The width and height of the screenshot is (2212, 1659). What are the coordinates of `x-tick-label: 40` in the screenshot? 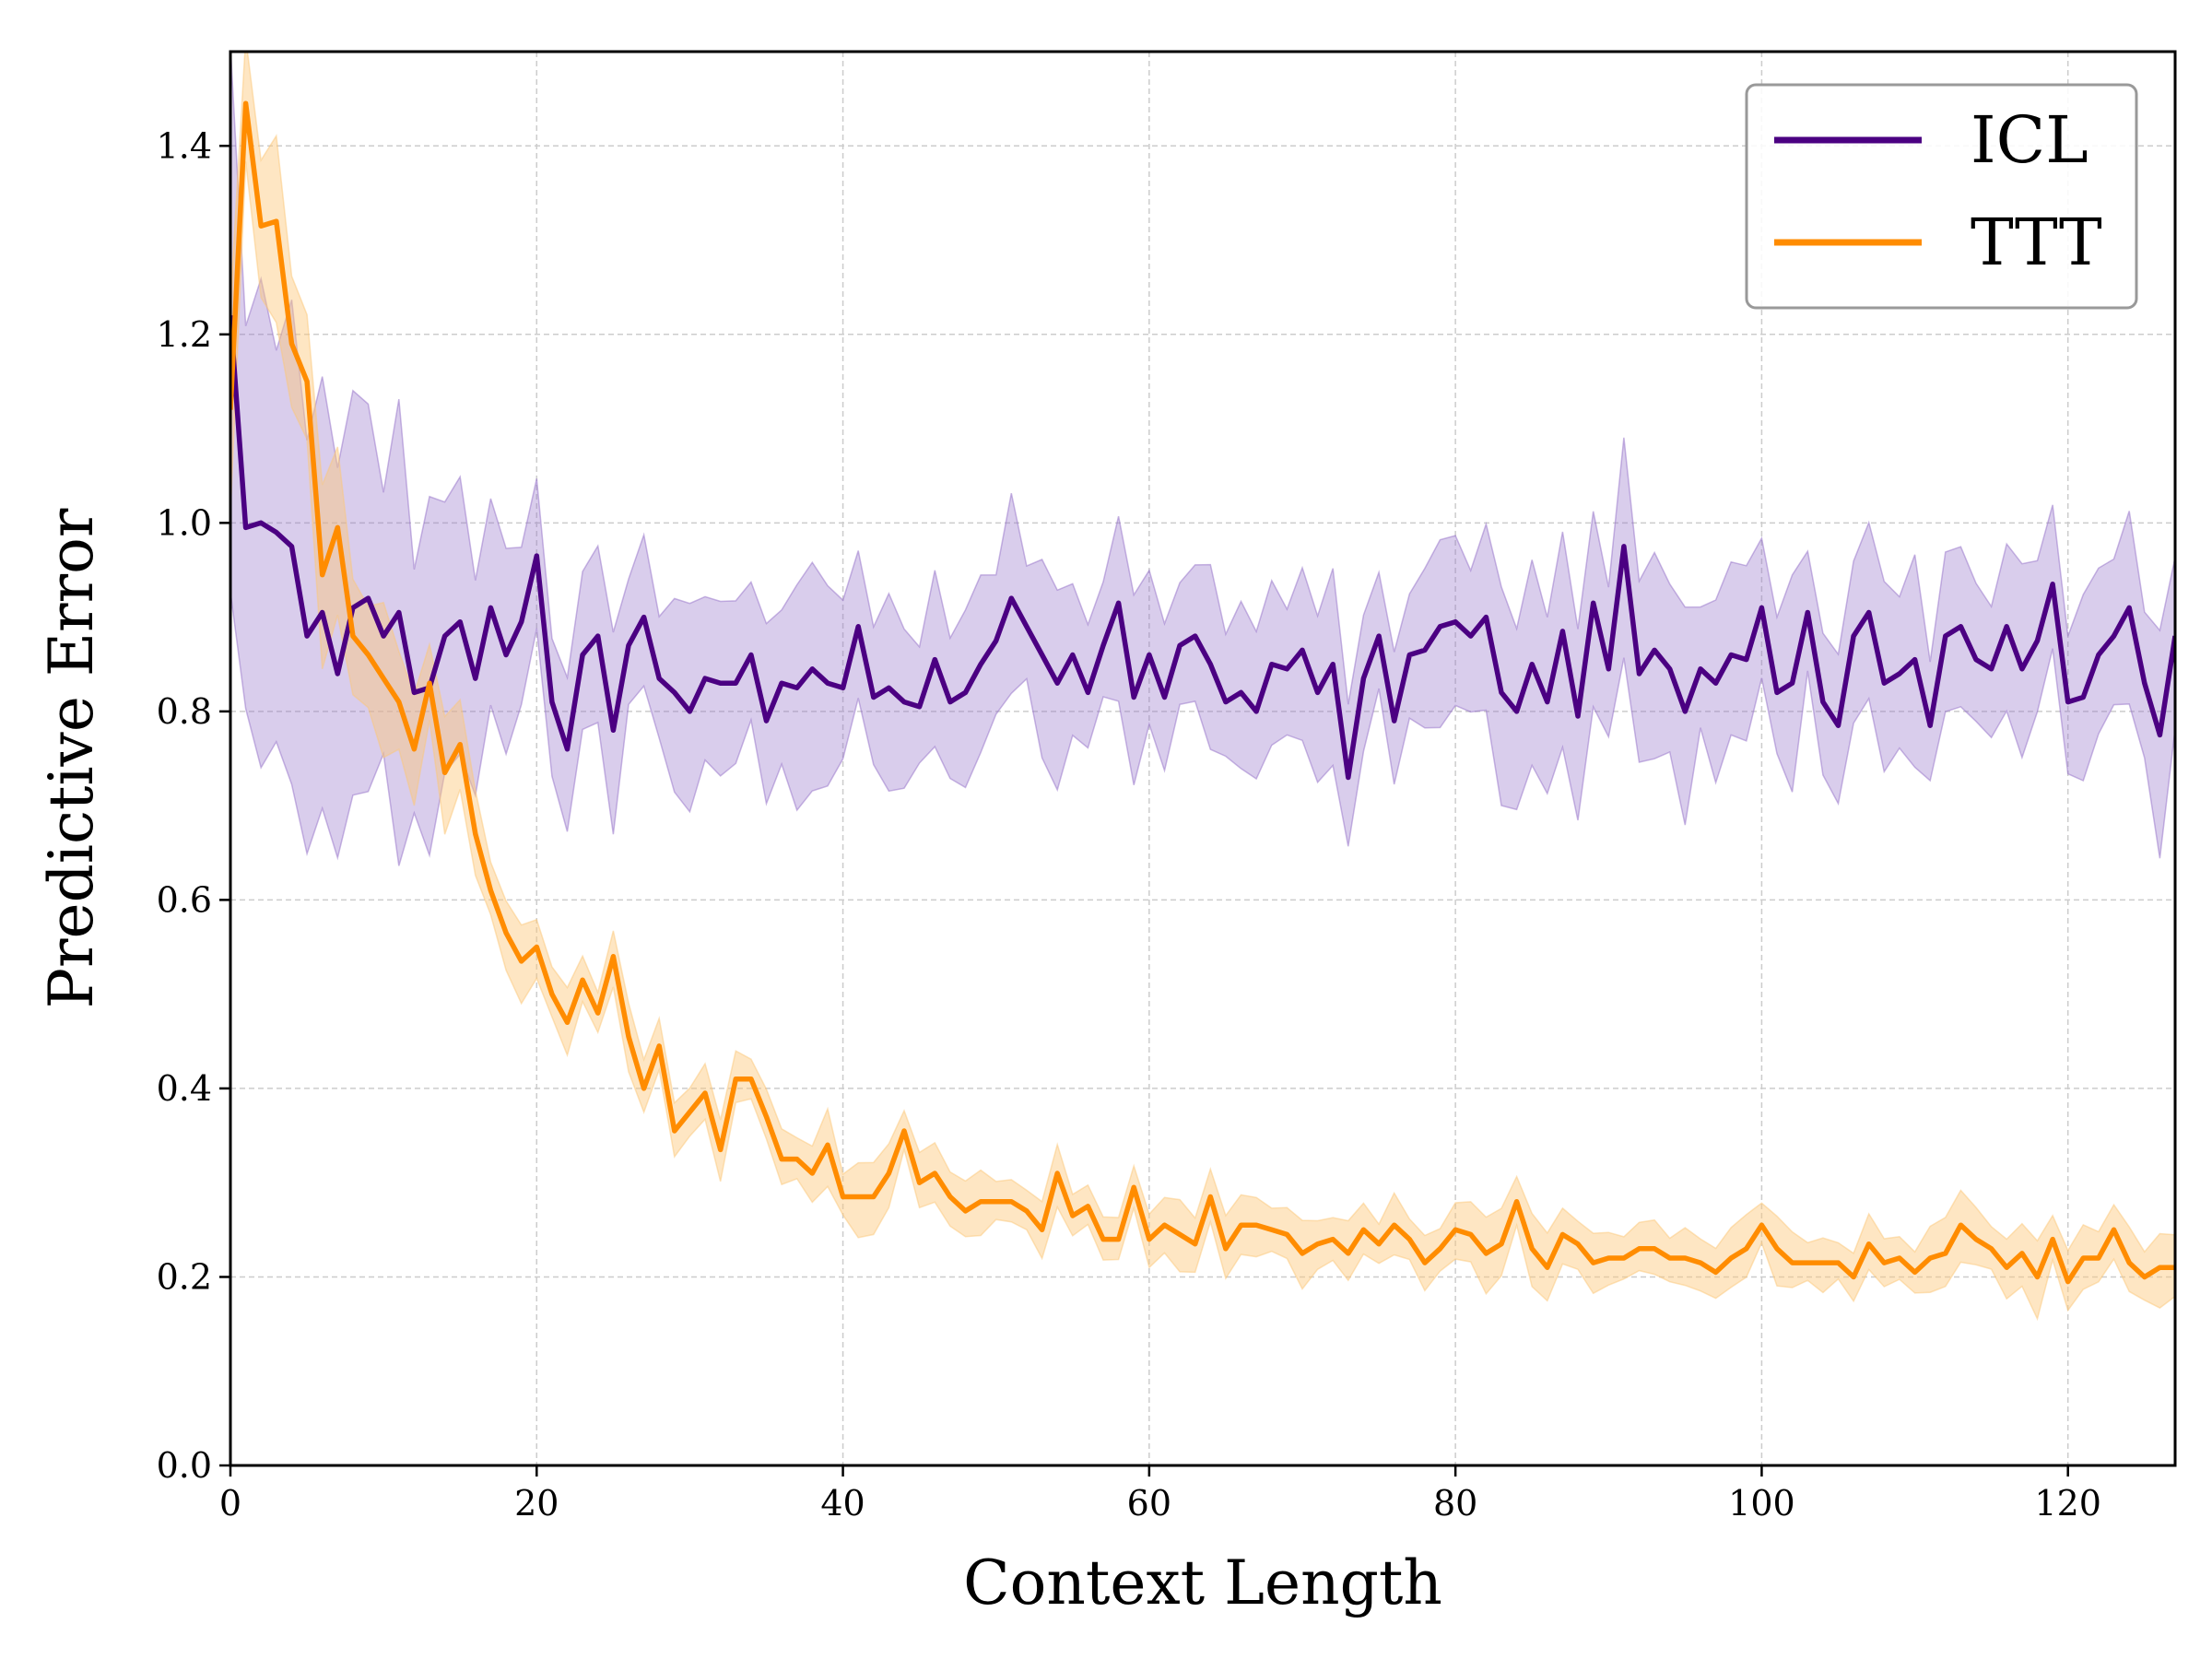 It's located at (842, 1503).